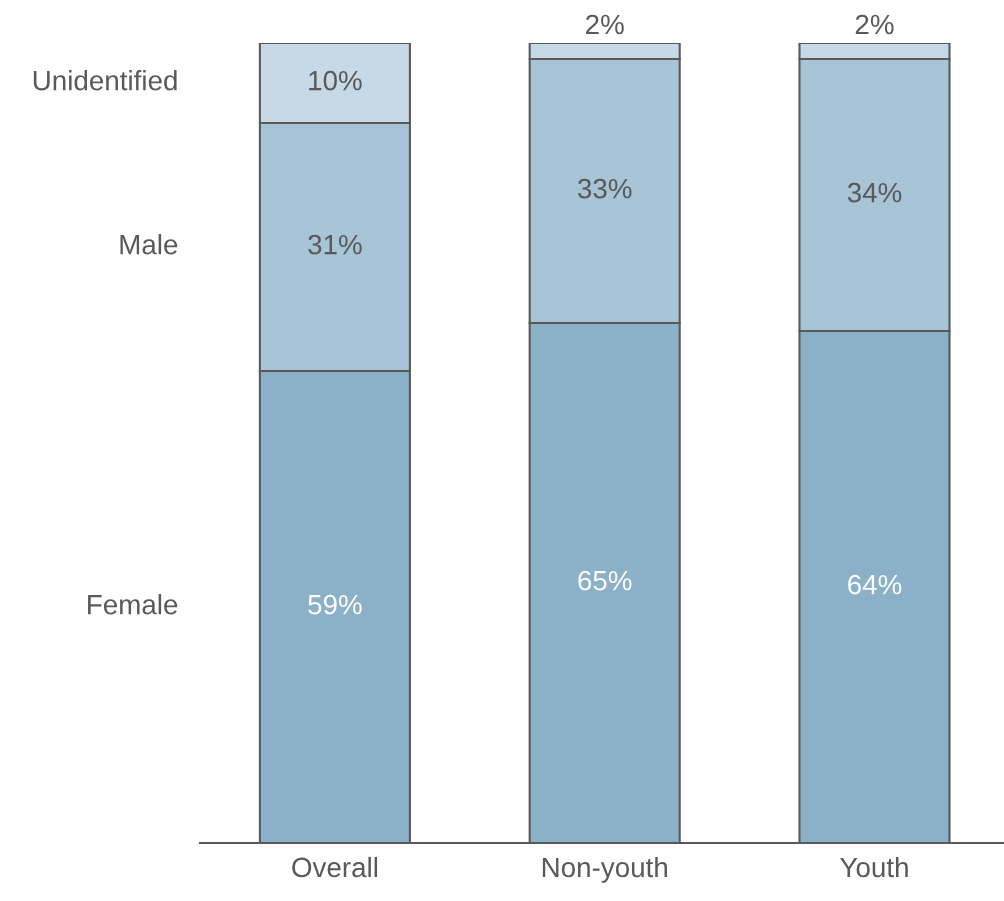  I want to click on data-label: 10%, so click(335, 80).